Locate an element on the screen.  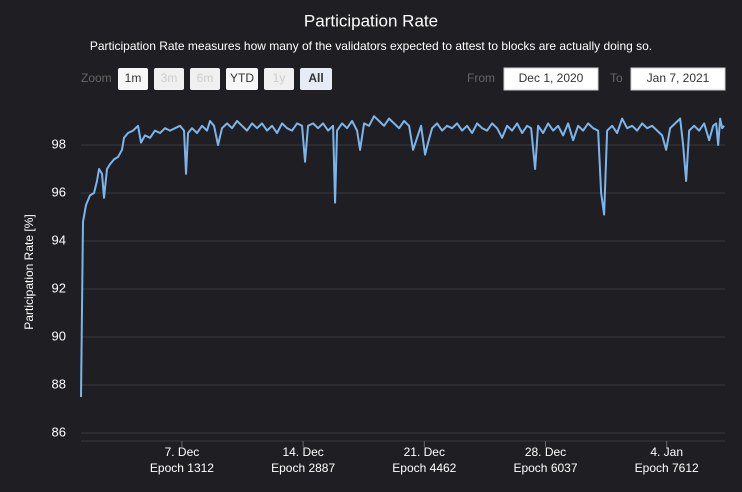
x-tick-label: Epoch 1312 is located at coordinates (182, 468).